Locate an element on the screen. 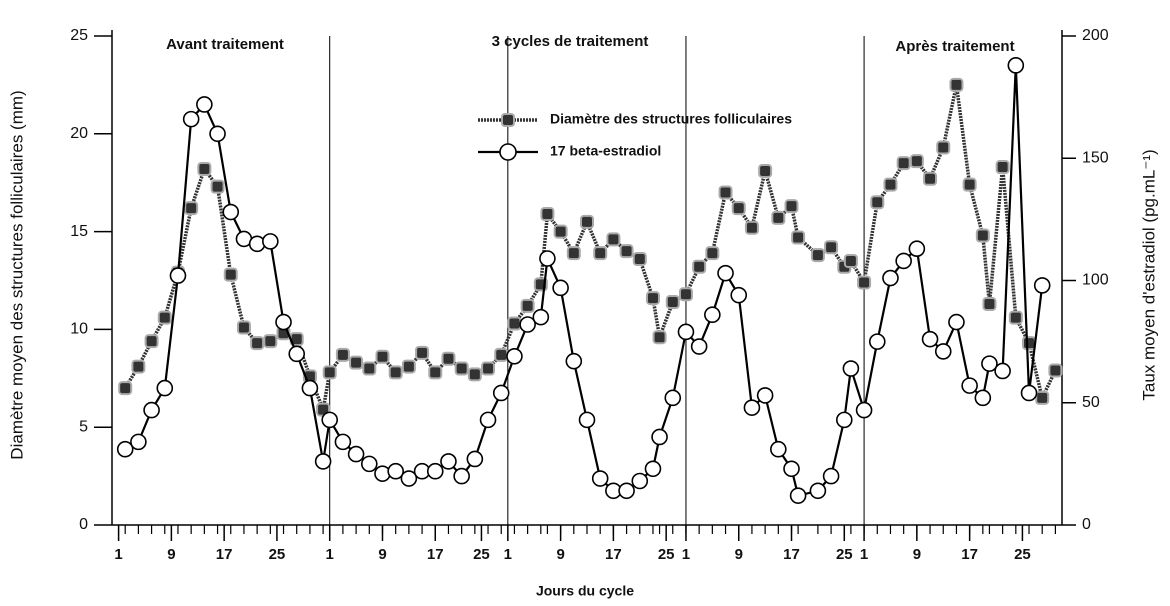 This screenshot has height=606, width=1170. y2-tick-label: 50 is located at coordinates (1091, 402).